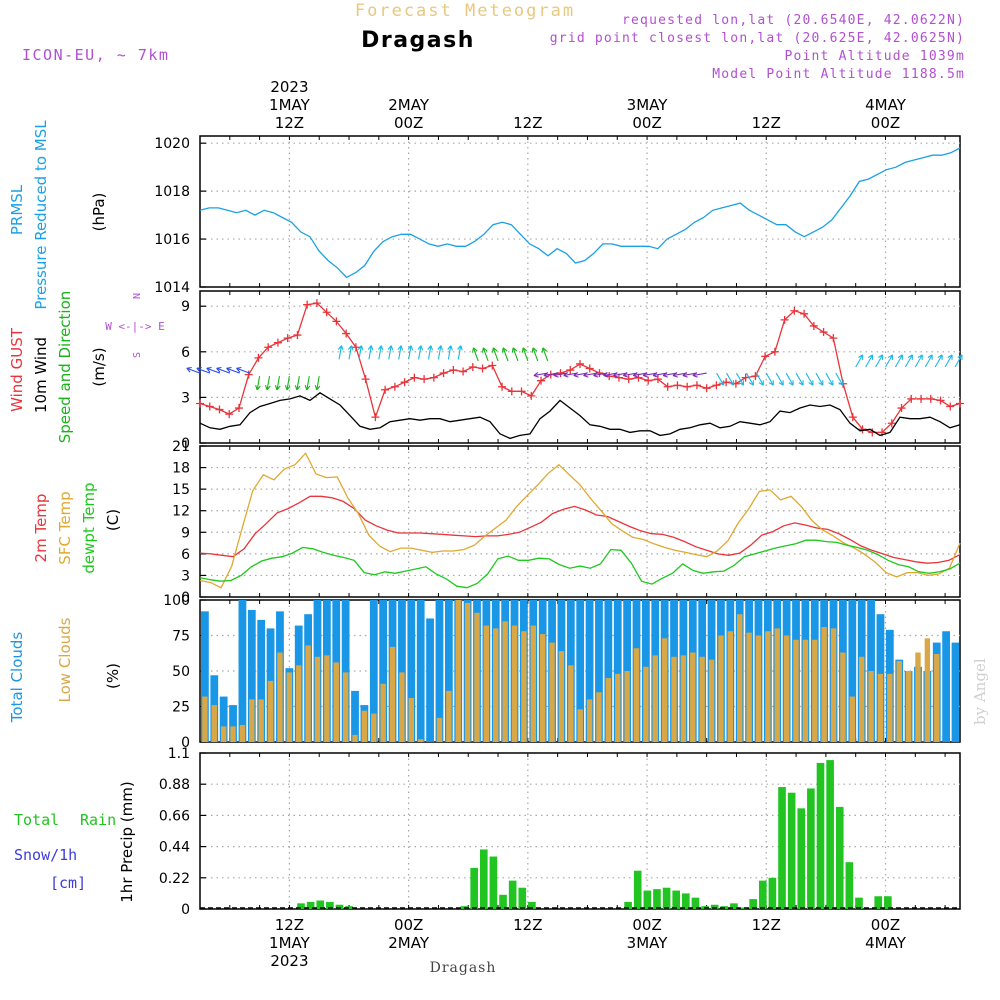 The height and width of the screenshot is (1000, 1000). Describe the element at coordinates (646, 925) in the screenshot. I see `bottom-hour-label: 00Z` at that location.